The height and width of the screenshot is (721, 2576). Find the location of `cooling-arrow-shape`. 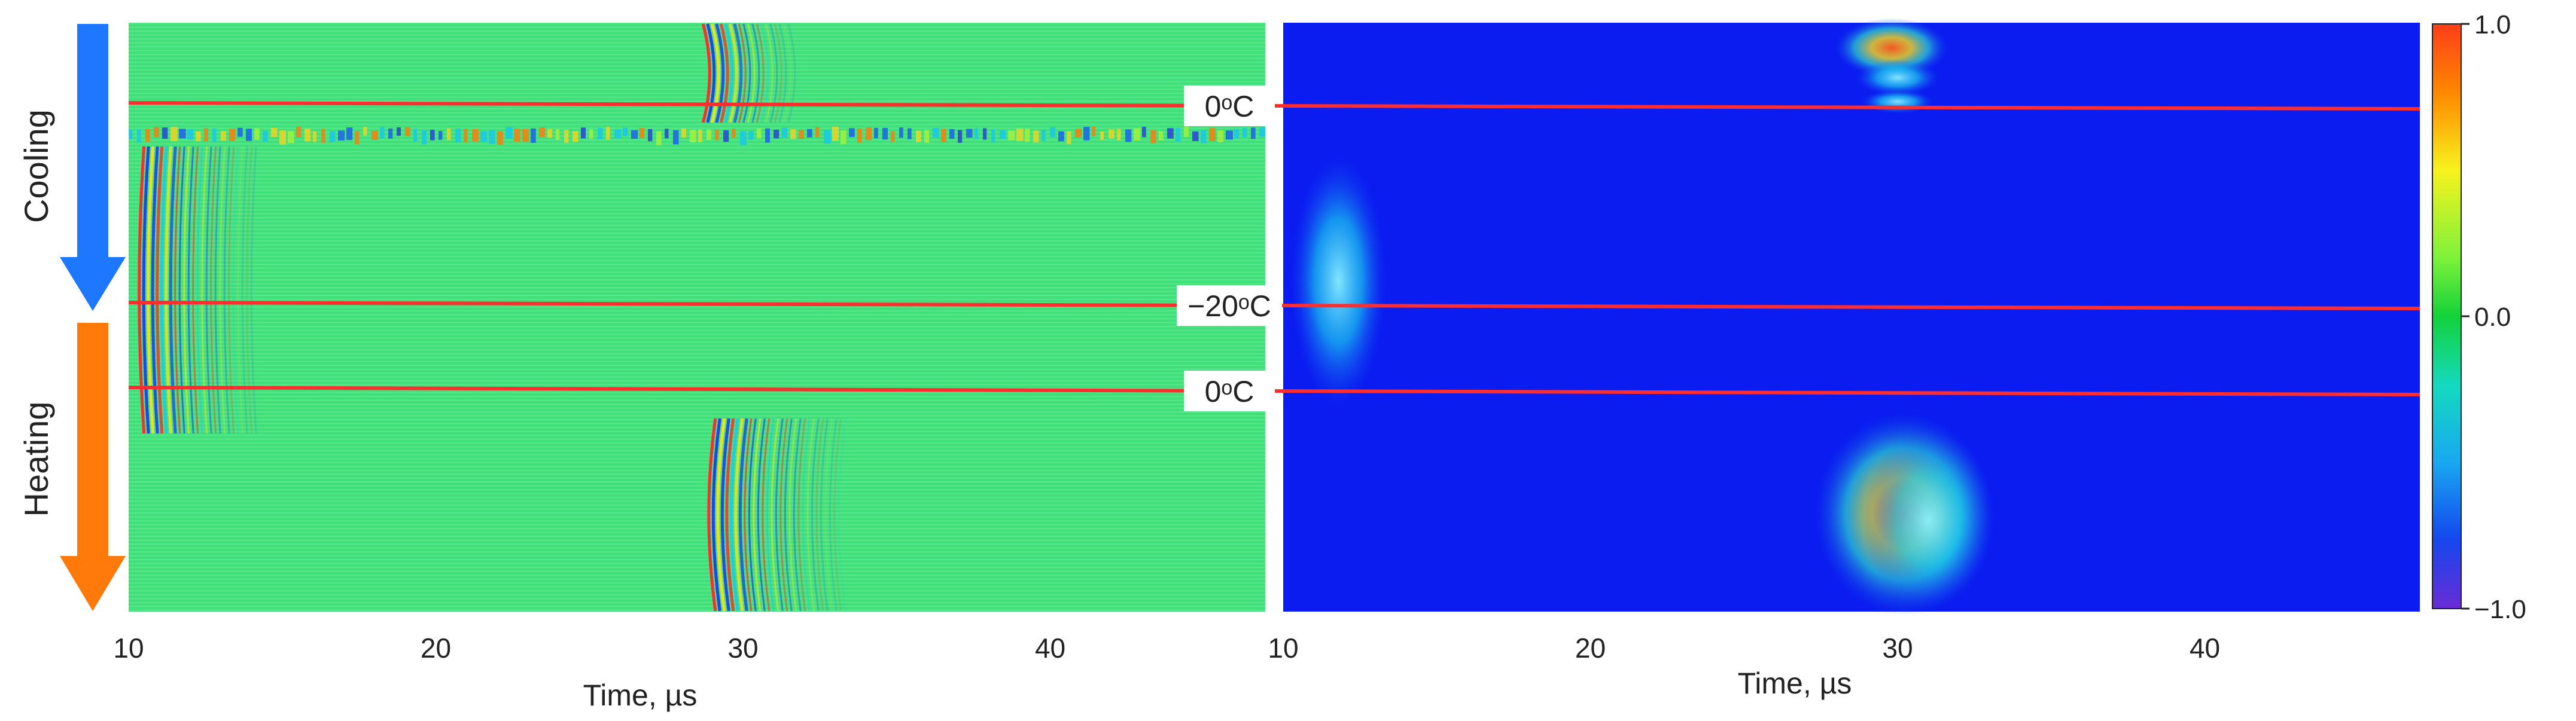

cooling-arrow-shape is located at coordinates (93, 167).